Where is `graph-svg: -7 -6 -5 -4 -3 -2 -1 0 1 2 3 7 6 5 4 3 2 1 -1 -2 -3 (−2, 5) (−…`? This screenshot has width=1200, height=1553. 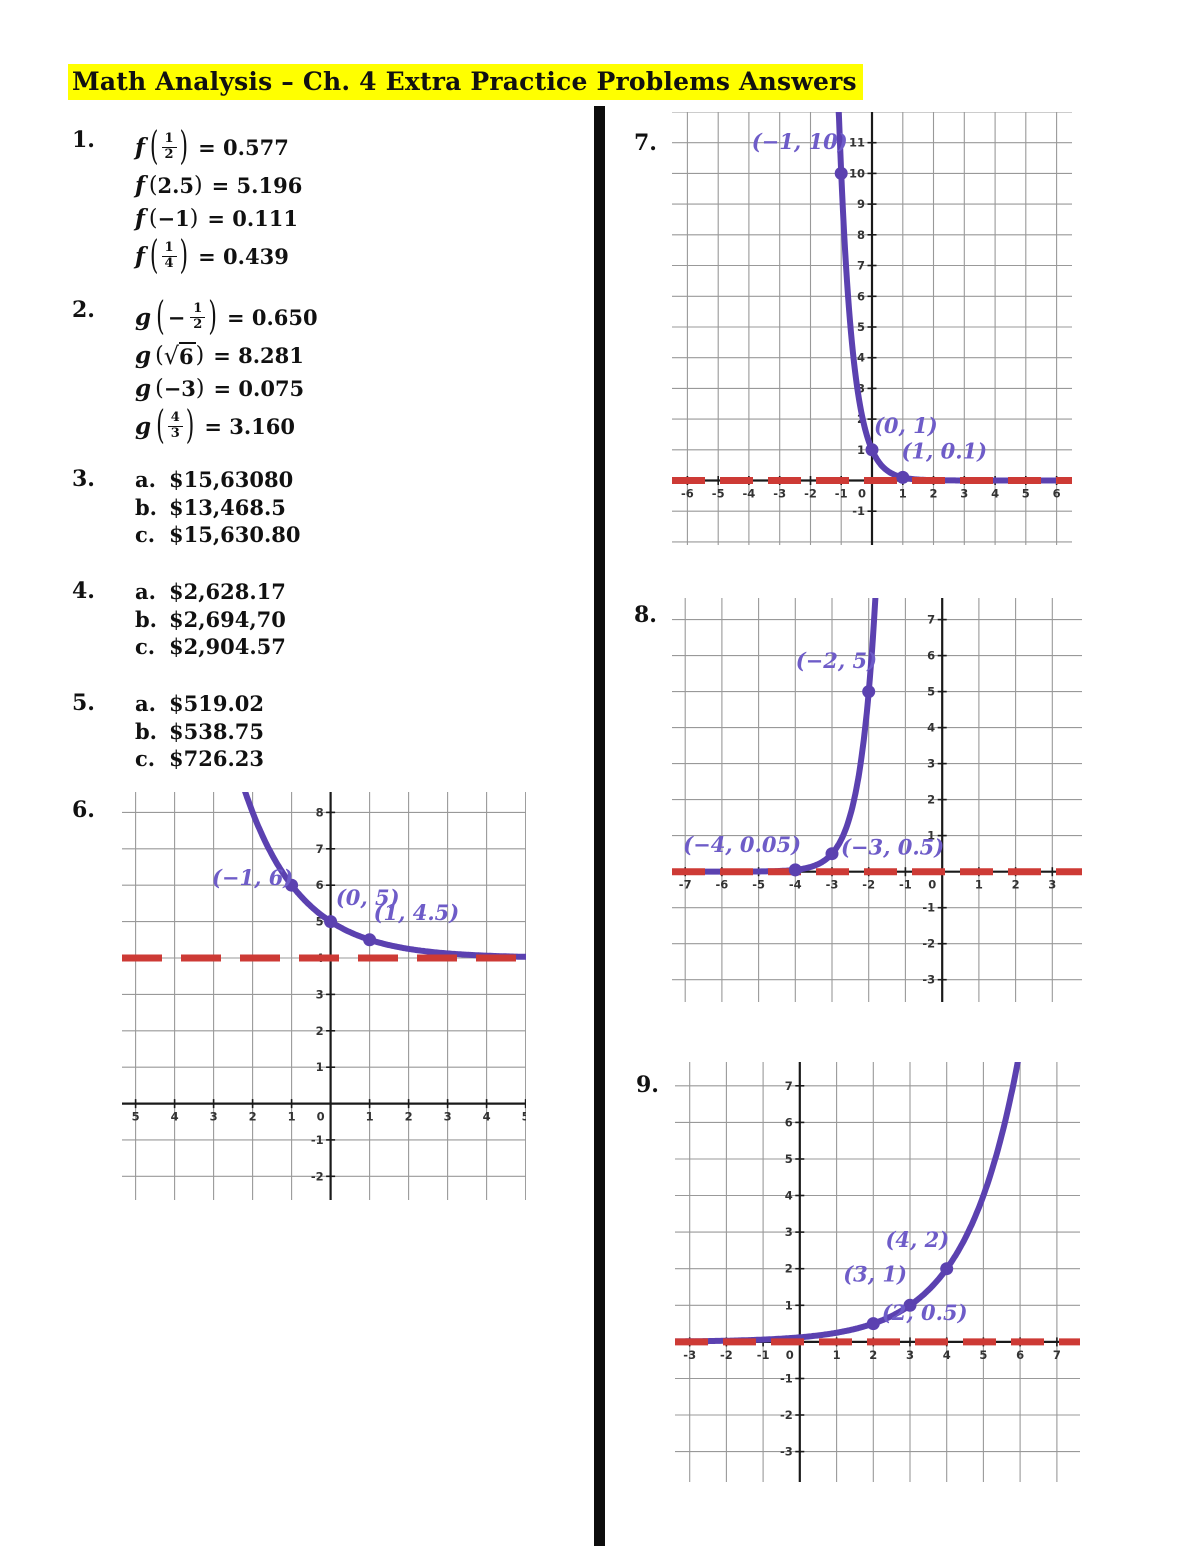 graph-svg: -7 -6 -5 -4 -3 -2 -1 0 1 2 3 7 6 5 4 3 2 1 -1 -2 -3 (−2, 5) (−… is located at coordinates (877, 800).